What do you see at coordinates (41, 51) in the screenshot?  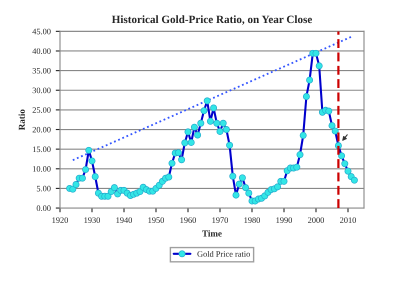 I see `y-tick-label: 40.00` at bounding box center [41, 51].